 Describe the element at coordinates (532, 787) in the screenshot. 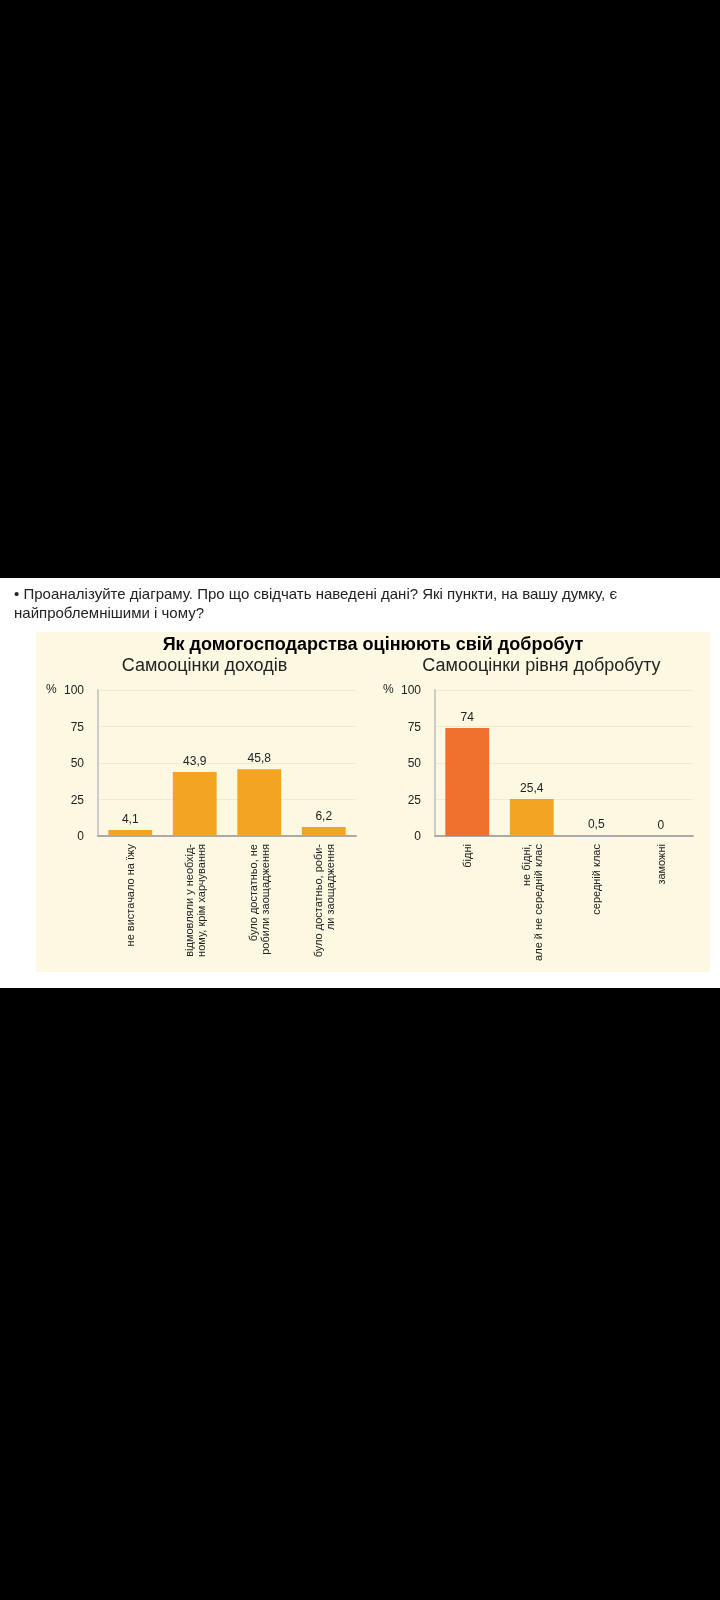

I see `data-label: 25,4` at that location.